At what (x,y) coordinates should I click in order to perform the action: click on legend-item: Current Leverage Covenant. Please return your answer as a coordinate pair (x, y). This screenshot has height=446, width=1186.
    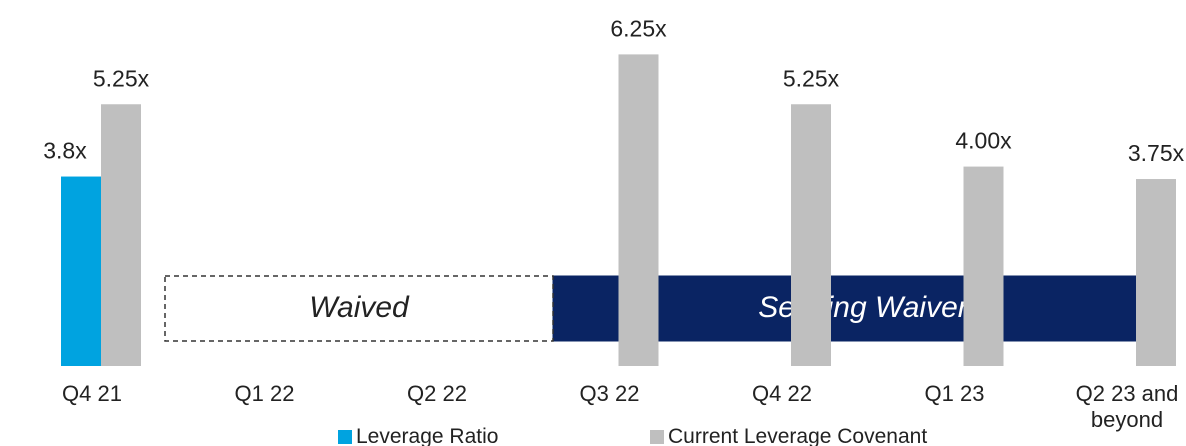
    Looking at the image, I should click on (788, 435).